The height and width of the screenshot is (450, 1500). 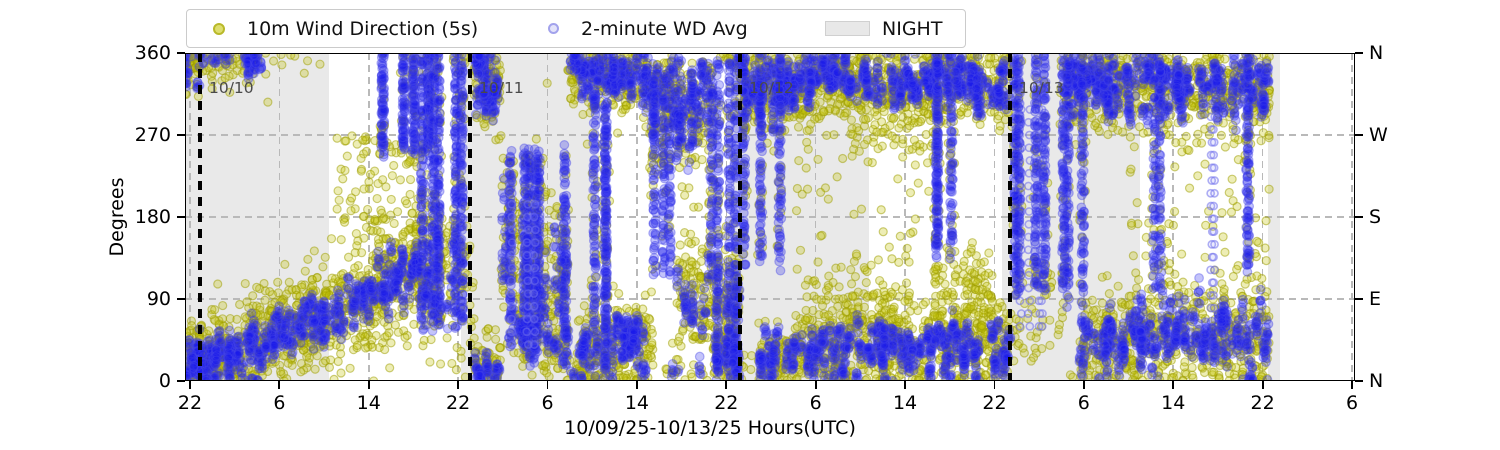 I want to click on compass-tick-label: W, so click(x=1378, y=135).